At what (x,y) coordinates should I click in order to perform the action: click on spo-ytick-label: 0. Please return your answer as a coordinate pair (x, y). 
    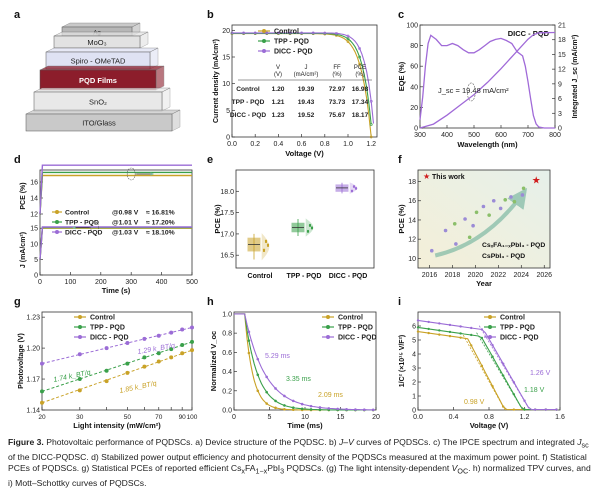
    Looking at the image, I should click on (36, 276).